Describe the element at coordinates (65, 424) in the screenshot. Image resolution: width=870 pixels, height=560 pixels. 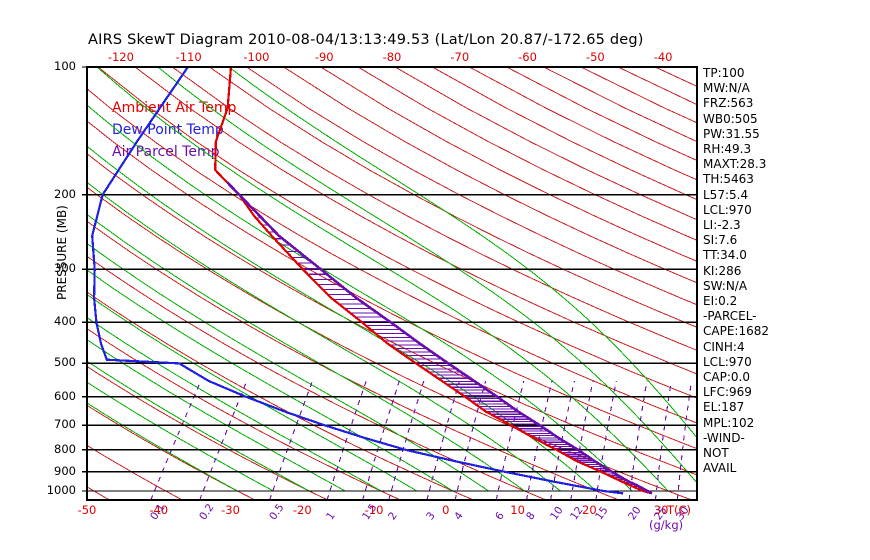
I see `pressure-tick-label: 700` at that location.